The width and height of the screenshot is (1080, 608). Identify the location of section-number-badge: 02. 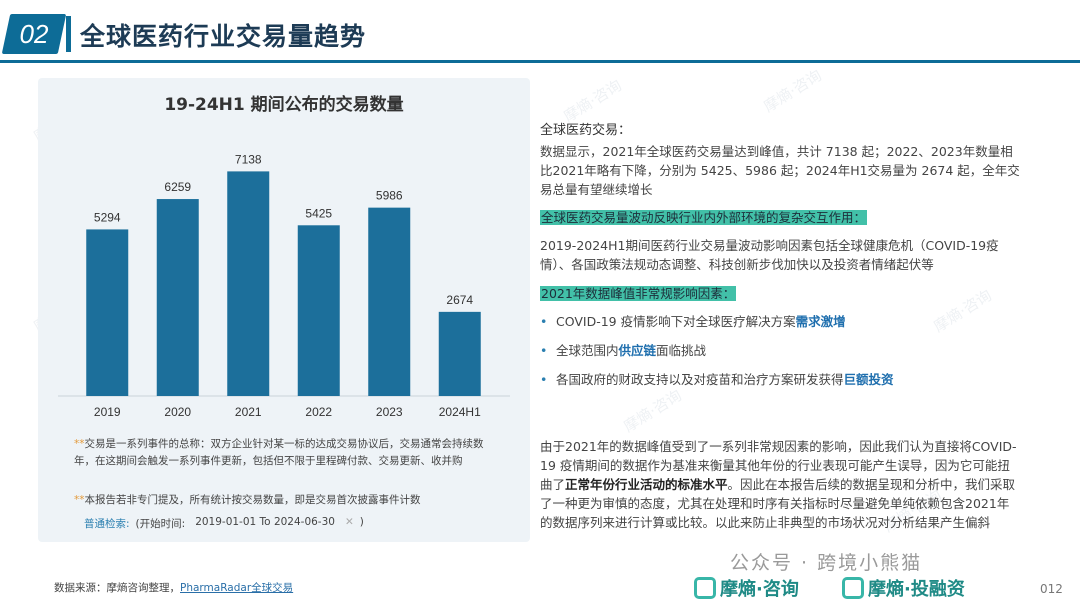
(34, 34).